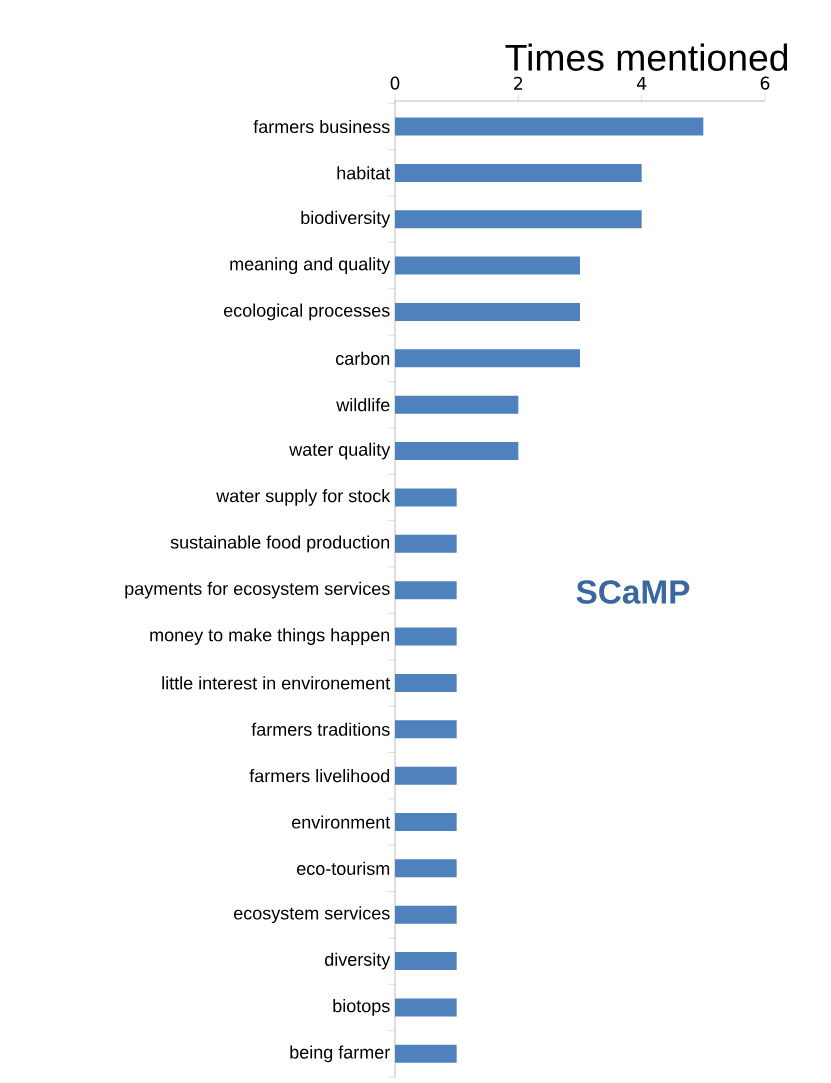 The height and width of the screenshot is (1083, 831). I want to click on y-tick-label: money to make things happen, so click(270, 636).